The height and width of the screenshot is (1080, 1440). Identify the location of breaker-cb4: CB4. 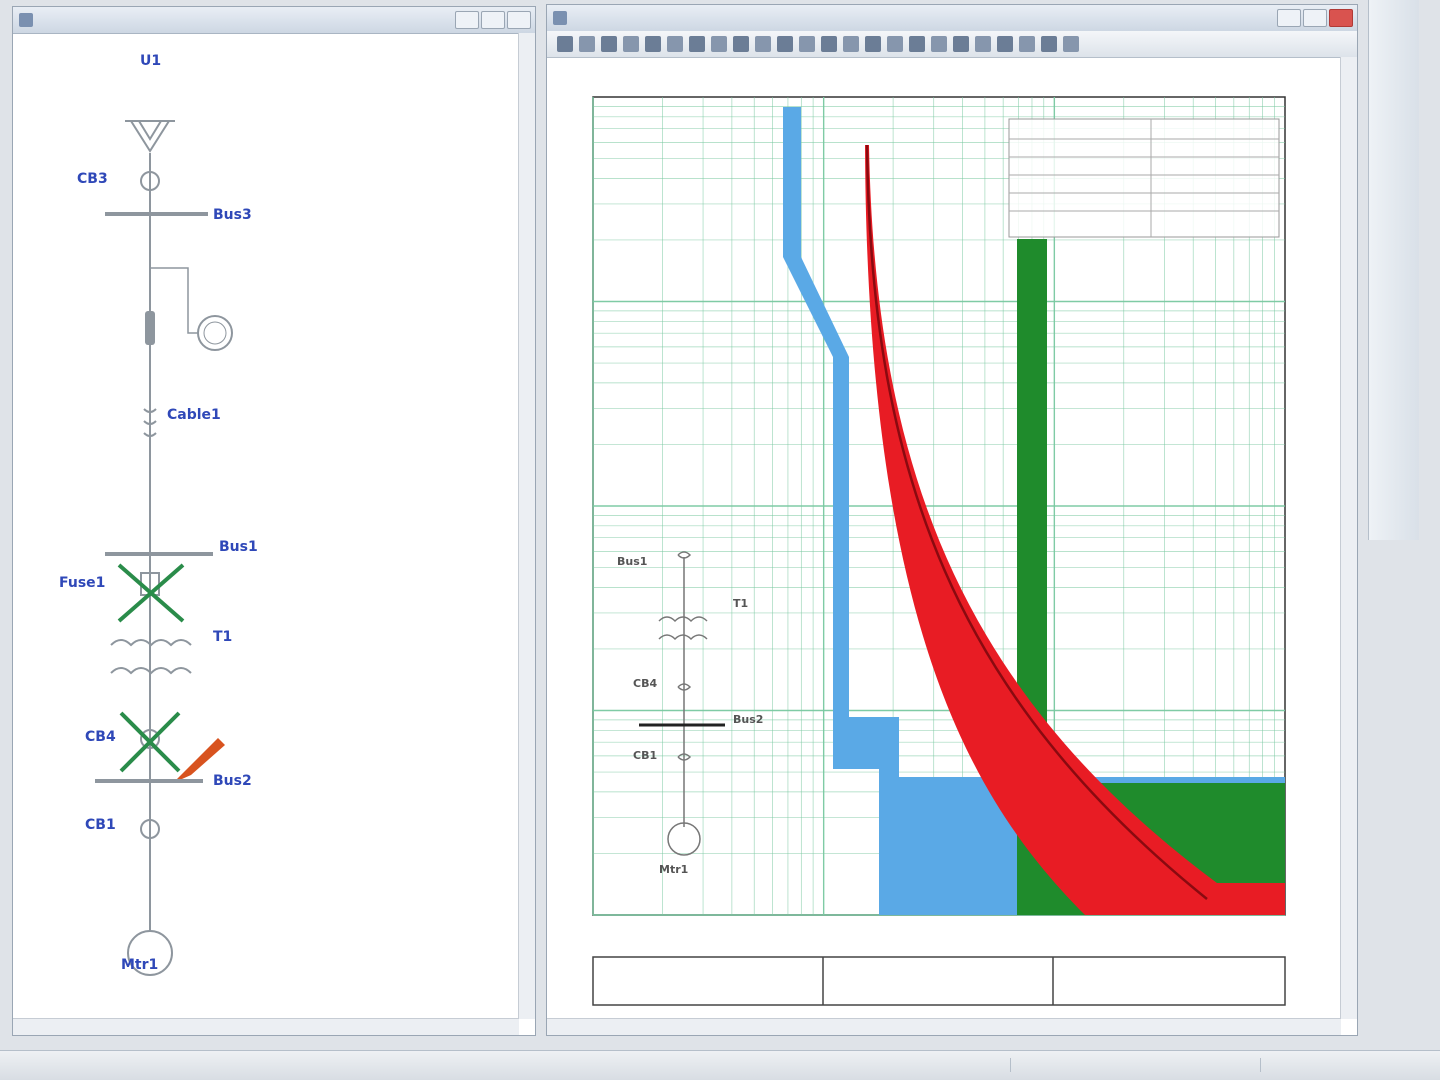
(155, 747).